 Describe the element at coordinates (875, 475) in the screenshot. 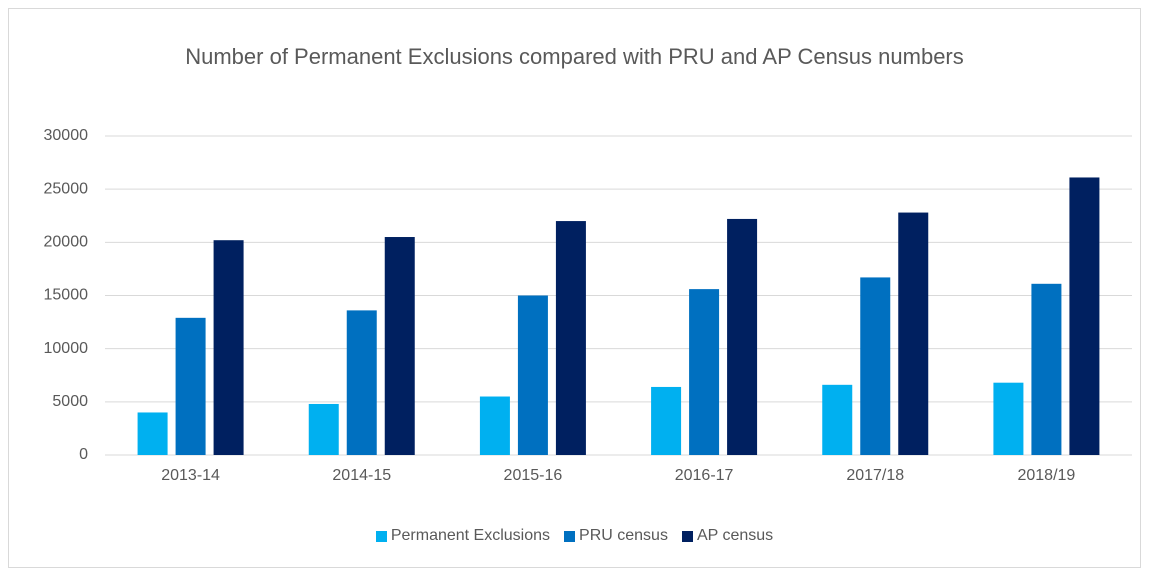

I see `x-tick-label: 2017/18` at that location.